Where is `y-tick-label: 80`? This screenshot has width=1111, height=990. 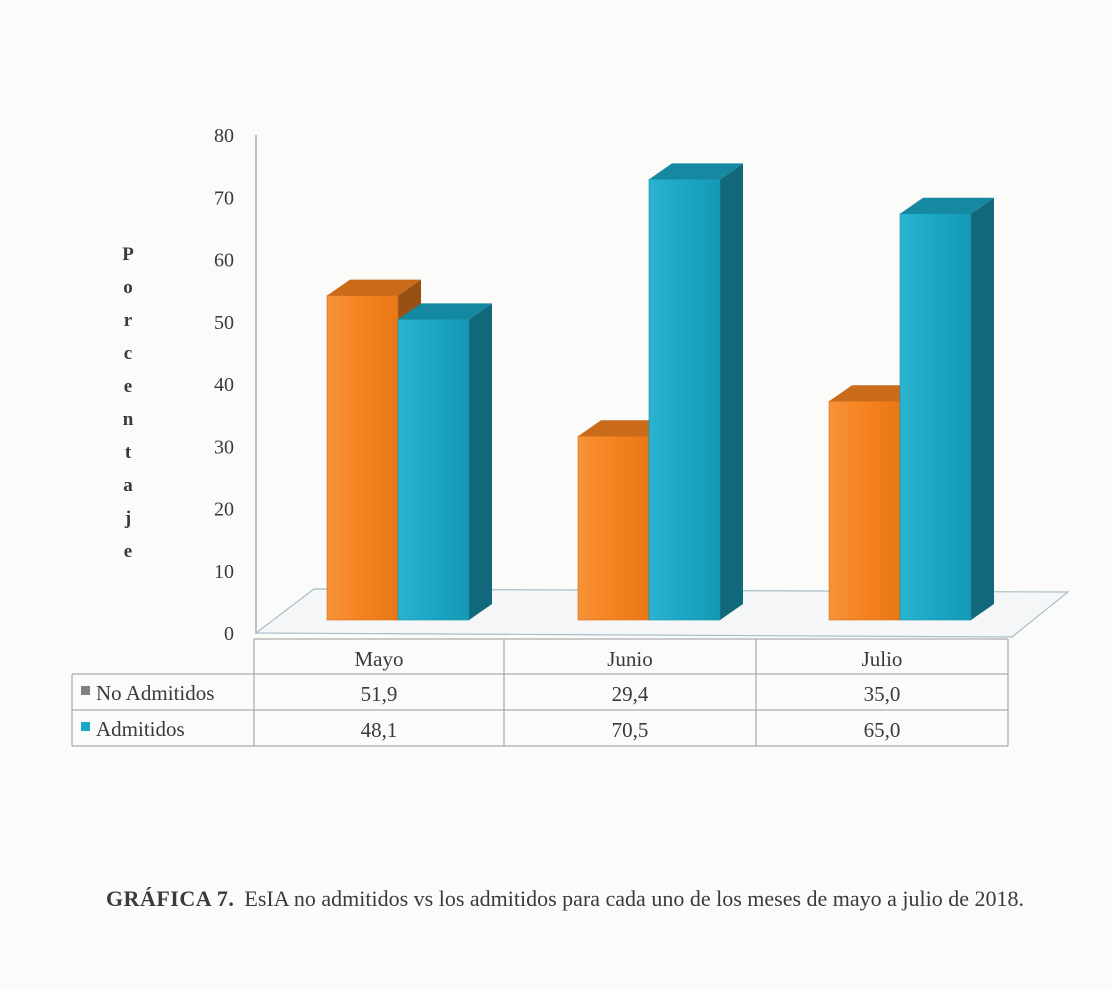
y-tick-label: 80 is located at coordinates (224, 136).